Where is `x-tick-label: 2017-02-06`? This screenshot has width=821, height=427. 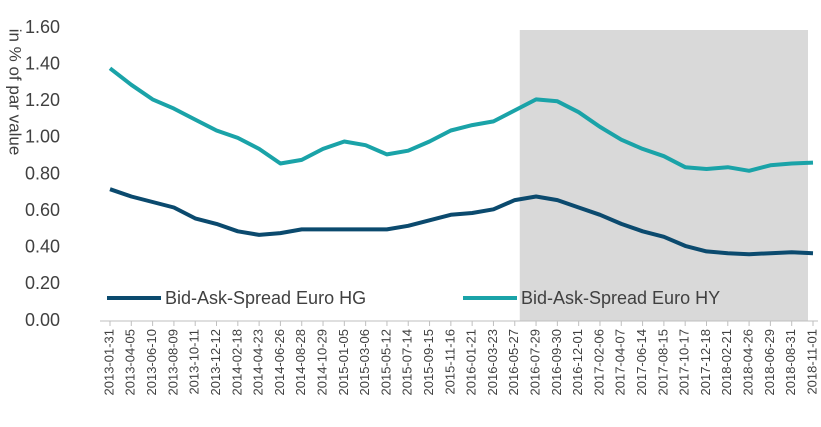 x-tick-label: 2017-02-06 is located at coordinates (598, 362).